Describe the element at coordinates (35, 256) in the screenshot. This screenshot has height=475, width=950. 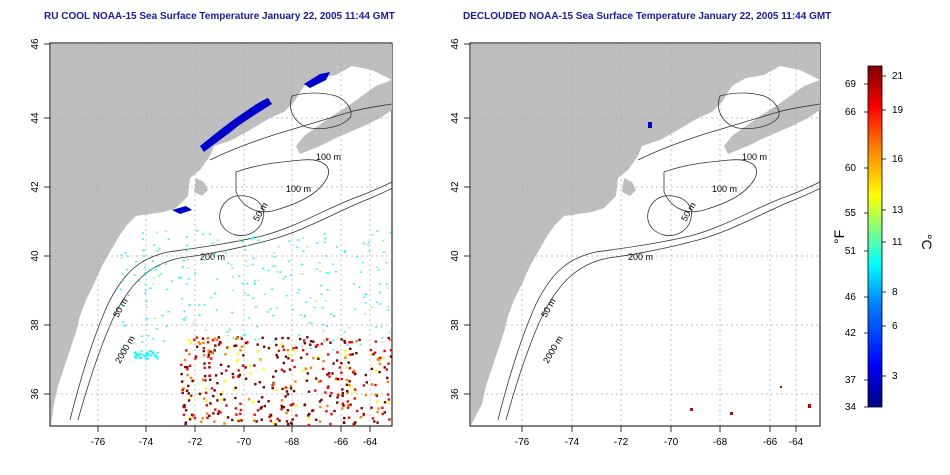
I see `lat-tick-label: 40` at that location.